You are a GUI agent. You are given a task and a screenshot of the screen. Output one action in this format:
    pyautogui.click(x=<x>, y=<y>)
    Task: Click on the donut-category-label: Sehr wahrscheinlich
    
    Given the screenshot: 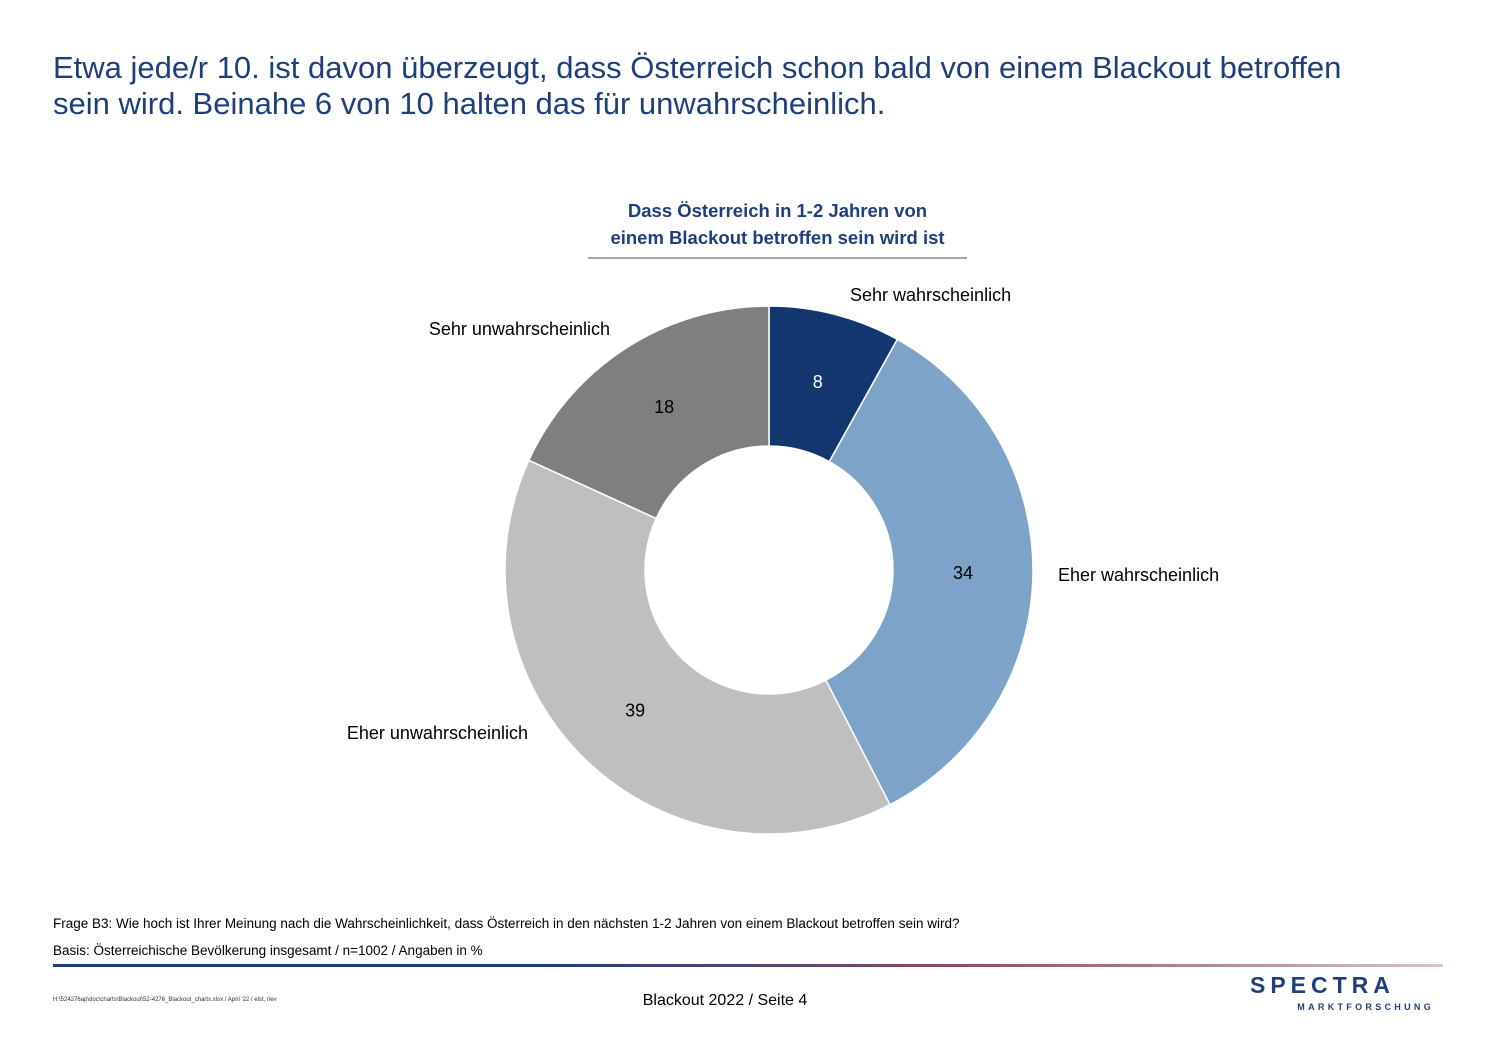 What is the action you would take?
    pyautogui.click(x=930, y=295)
    